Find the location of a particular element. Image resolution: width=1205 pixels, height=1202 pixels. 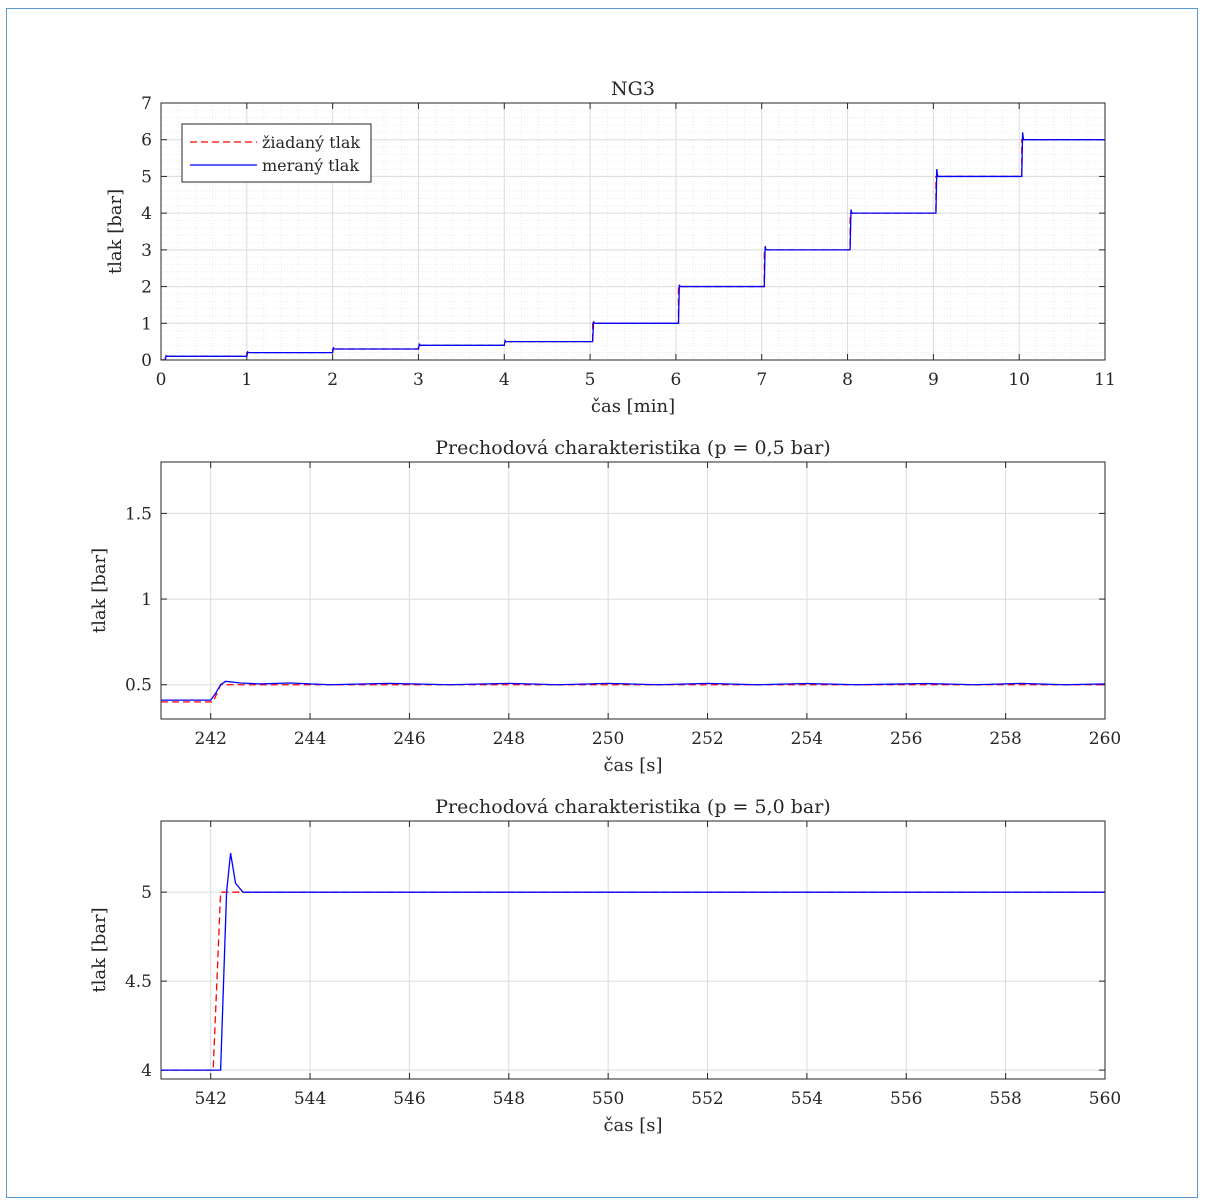

legend-label: meraný tlak is located at coordinates (310, 165).